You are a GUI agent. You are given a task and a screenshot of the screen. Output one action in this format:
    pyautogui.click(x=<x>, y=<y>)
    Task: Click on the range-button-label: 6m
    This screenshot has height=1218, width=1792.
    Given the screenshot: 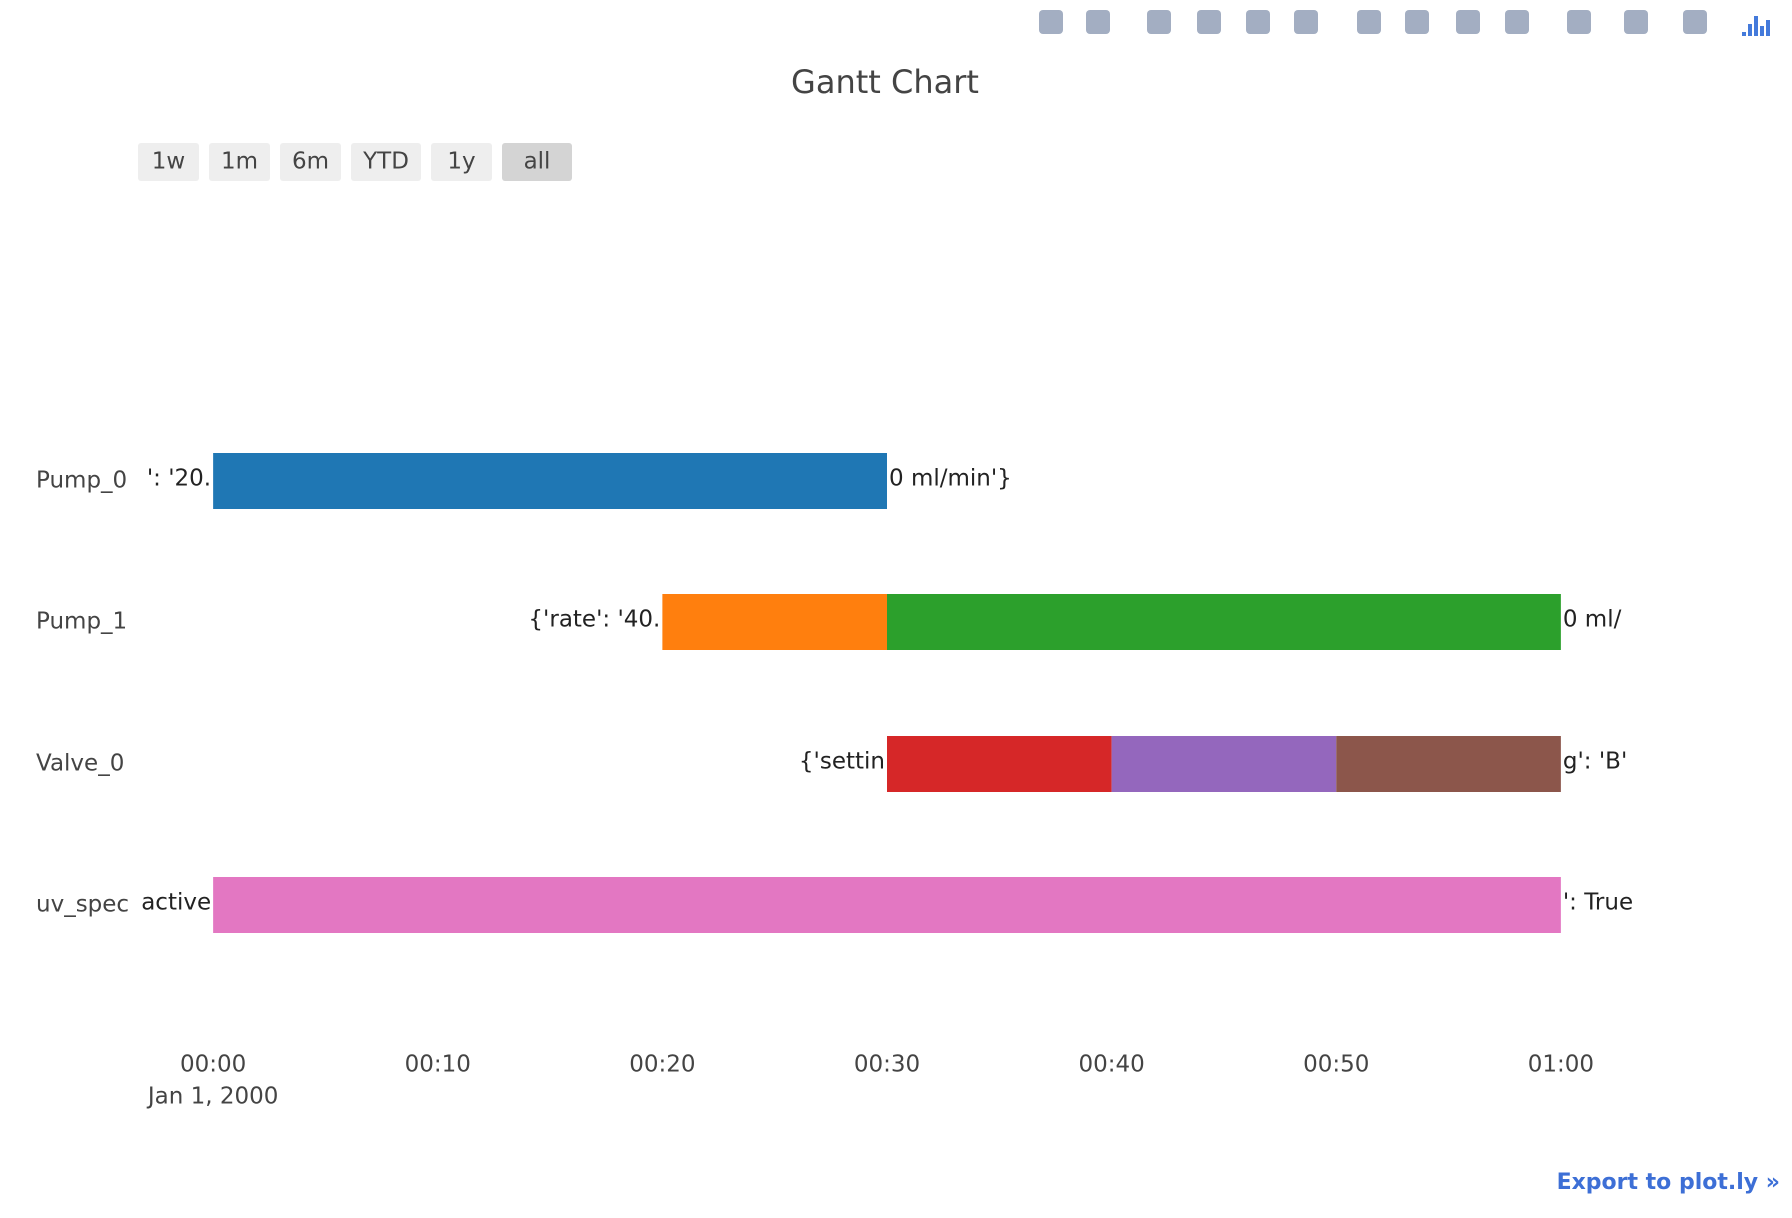 What is the action you would take?
    pyautogui.click(x=310, y=162)
    